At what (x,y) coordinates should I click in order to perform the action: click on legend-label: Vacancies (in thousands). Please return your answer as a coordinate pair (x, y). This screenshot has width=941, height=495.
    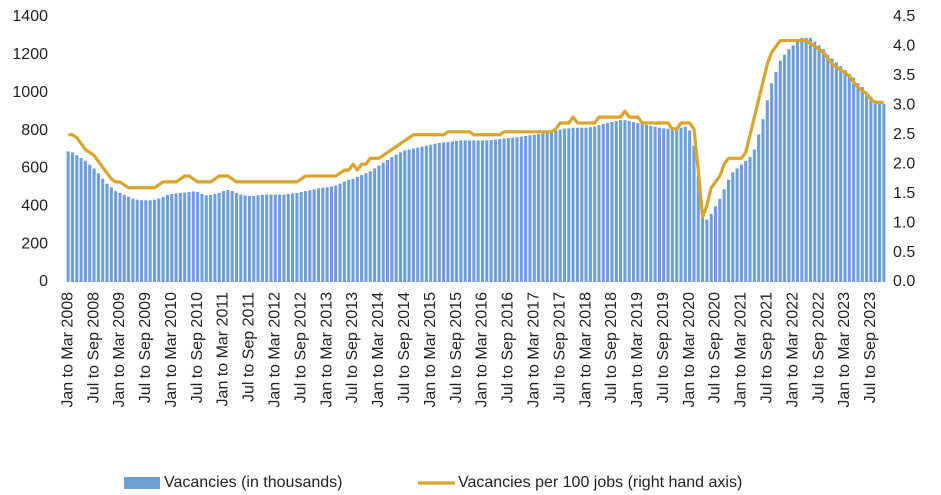
    Looking at the image, I should click on (253, 482).